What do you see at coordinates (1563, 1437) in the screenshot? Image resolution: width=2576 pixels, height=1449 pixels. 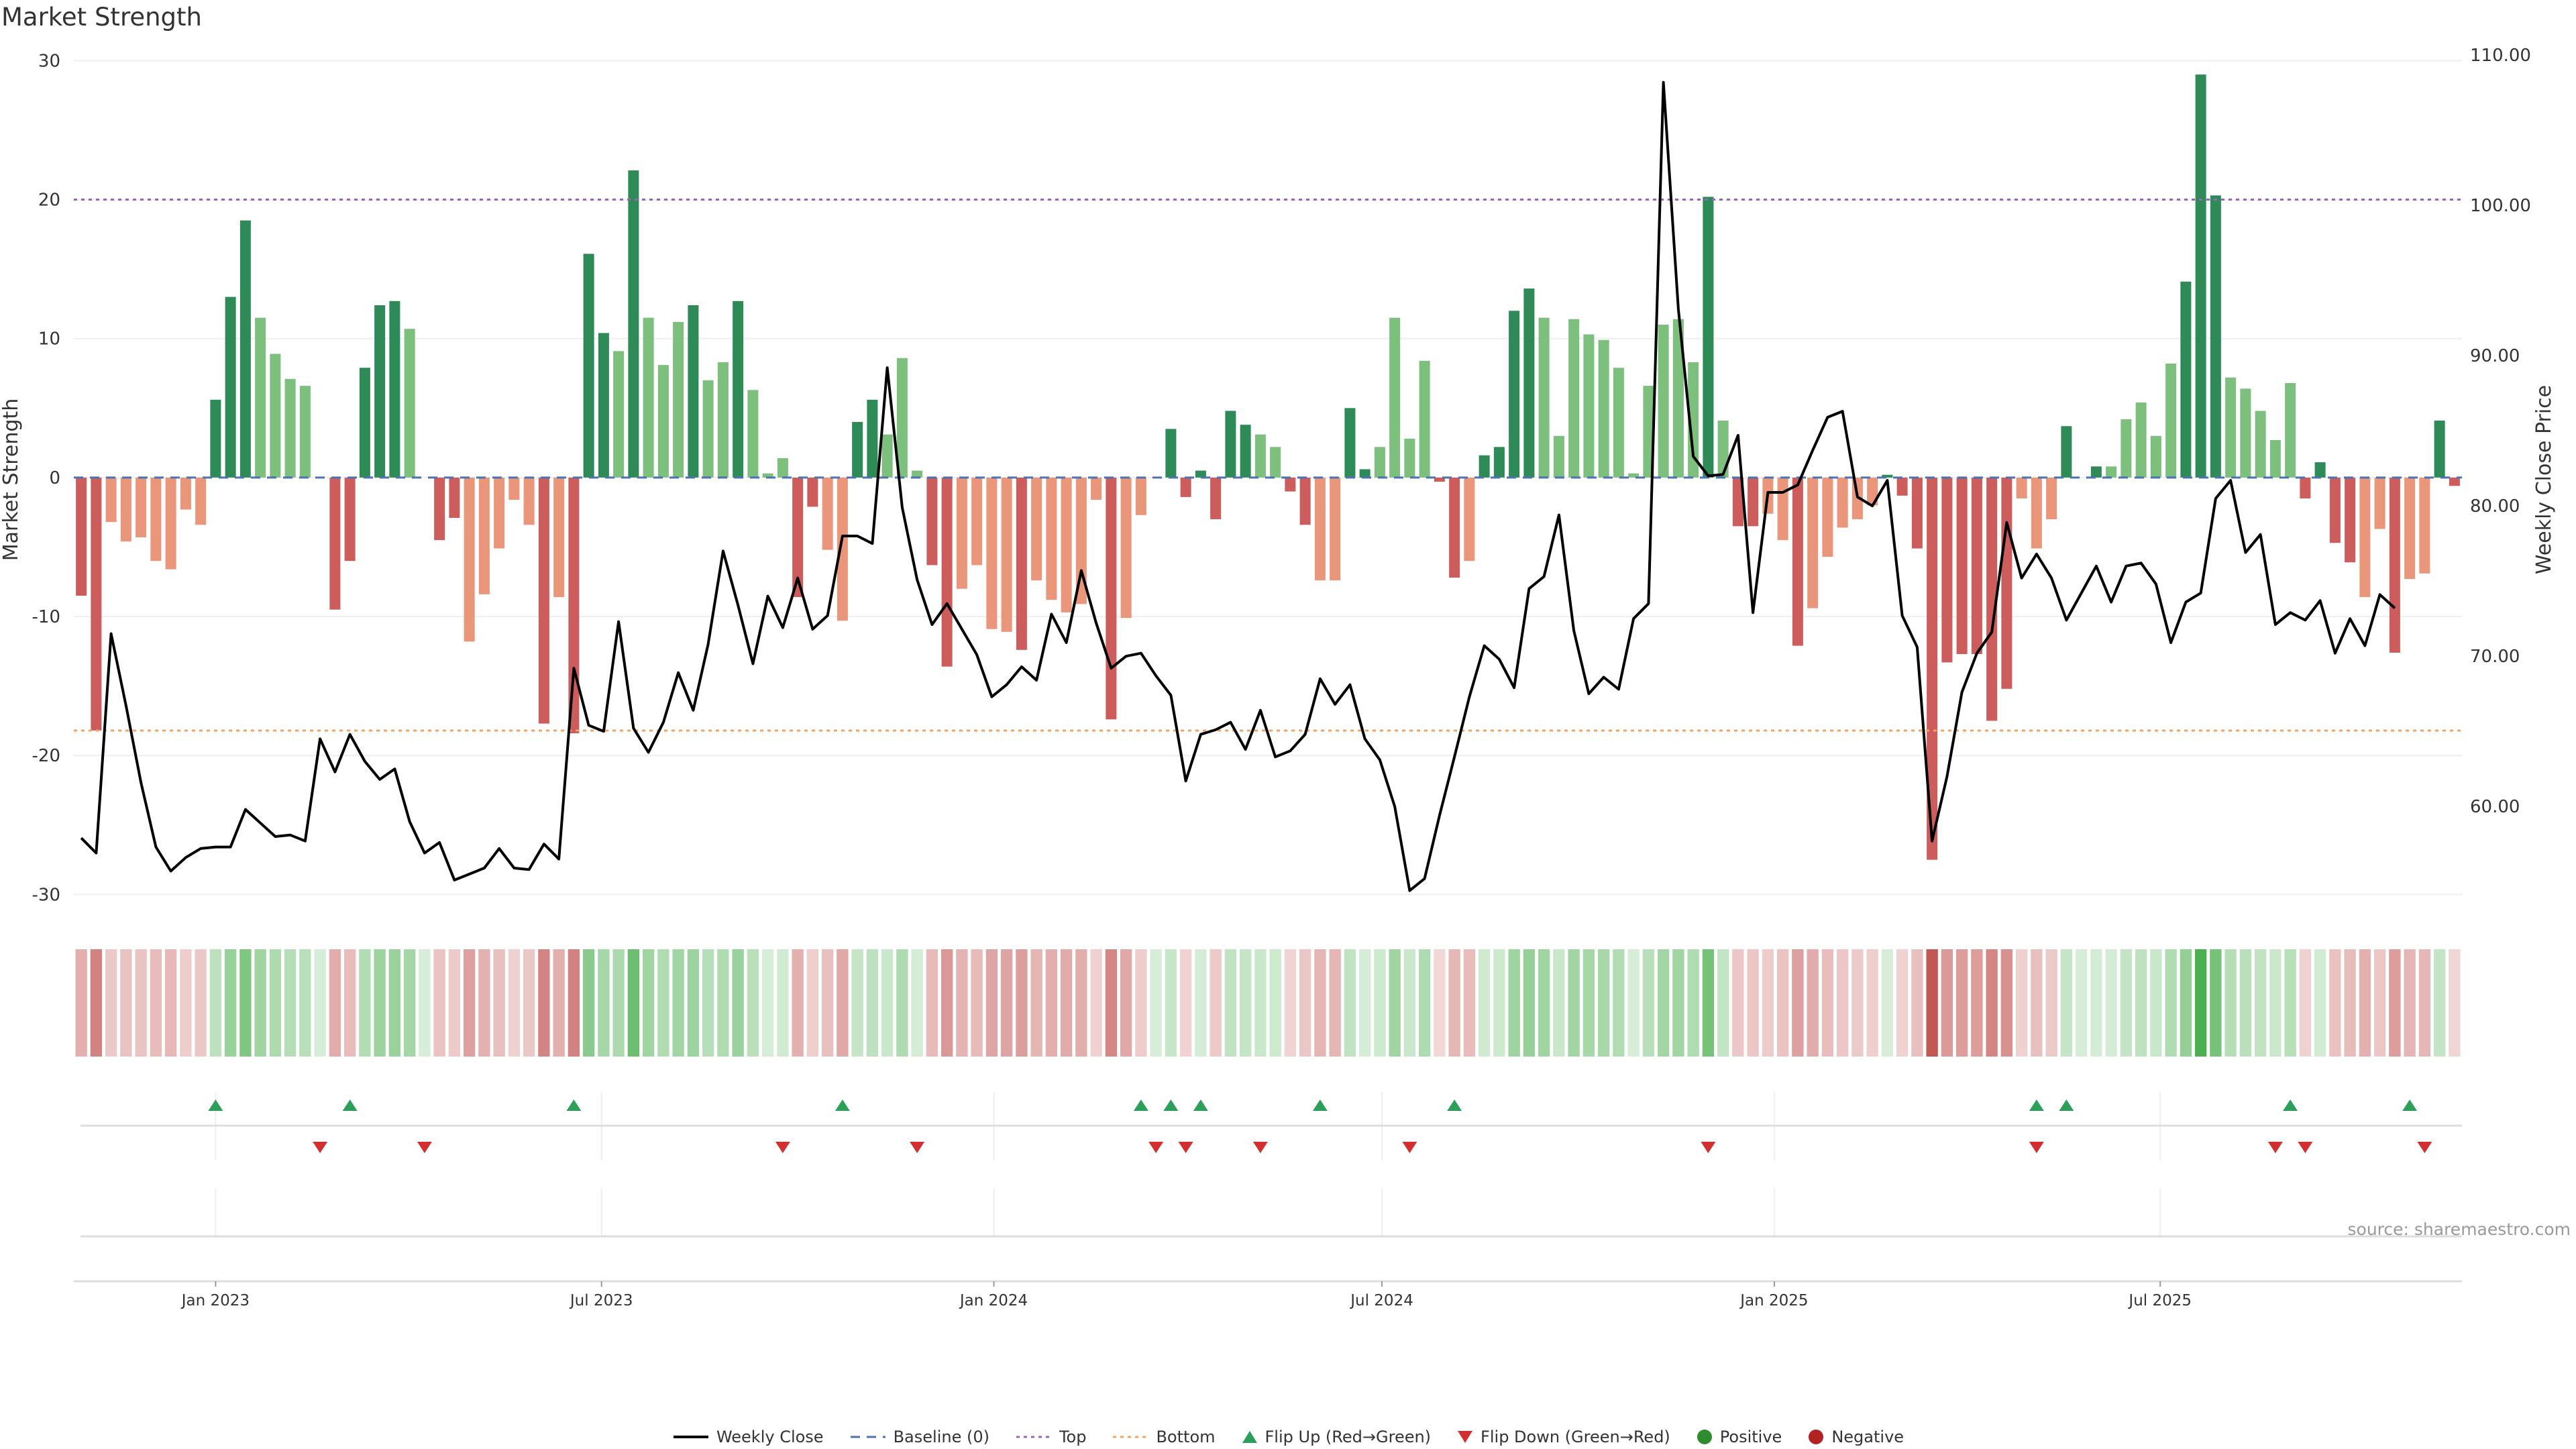 I see `legend-item-flip-down: Flip Down (Green→Red)` at bounding box center [1563, 1437].